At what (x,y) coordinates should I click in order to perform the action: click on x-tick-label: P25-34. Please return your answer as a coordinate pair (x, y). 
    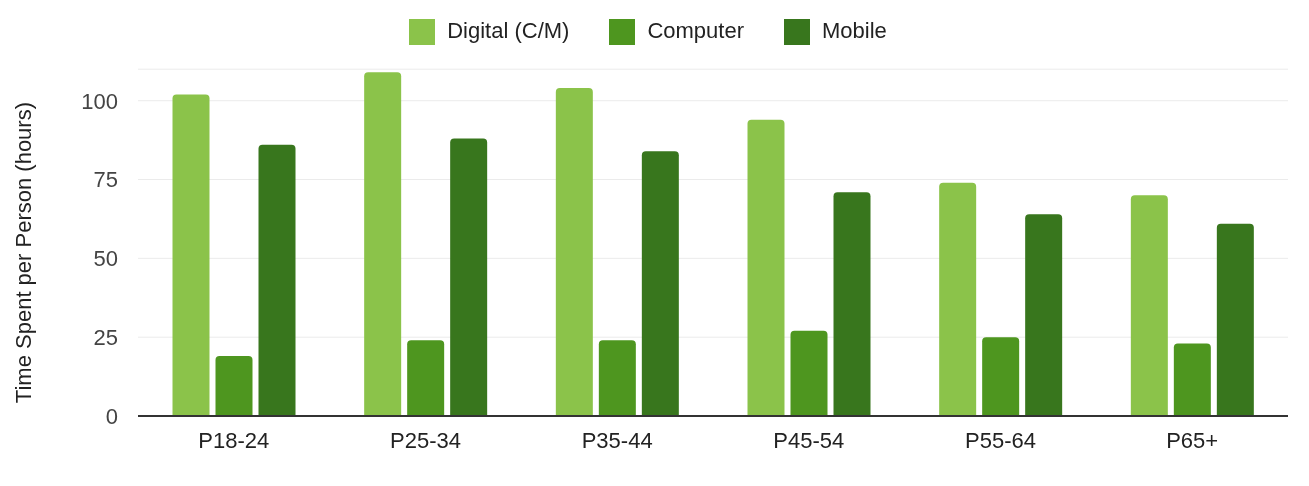
    Looking at the image, I should click on (425, 440).